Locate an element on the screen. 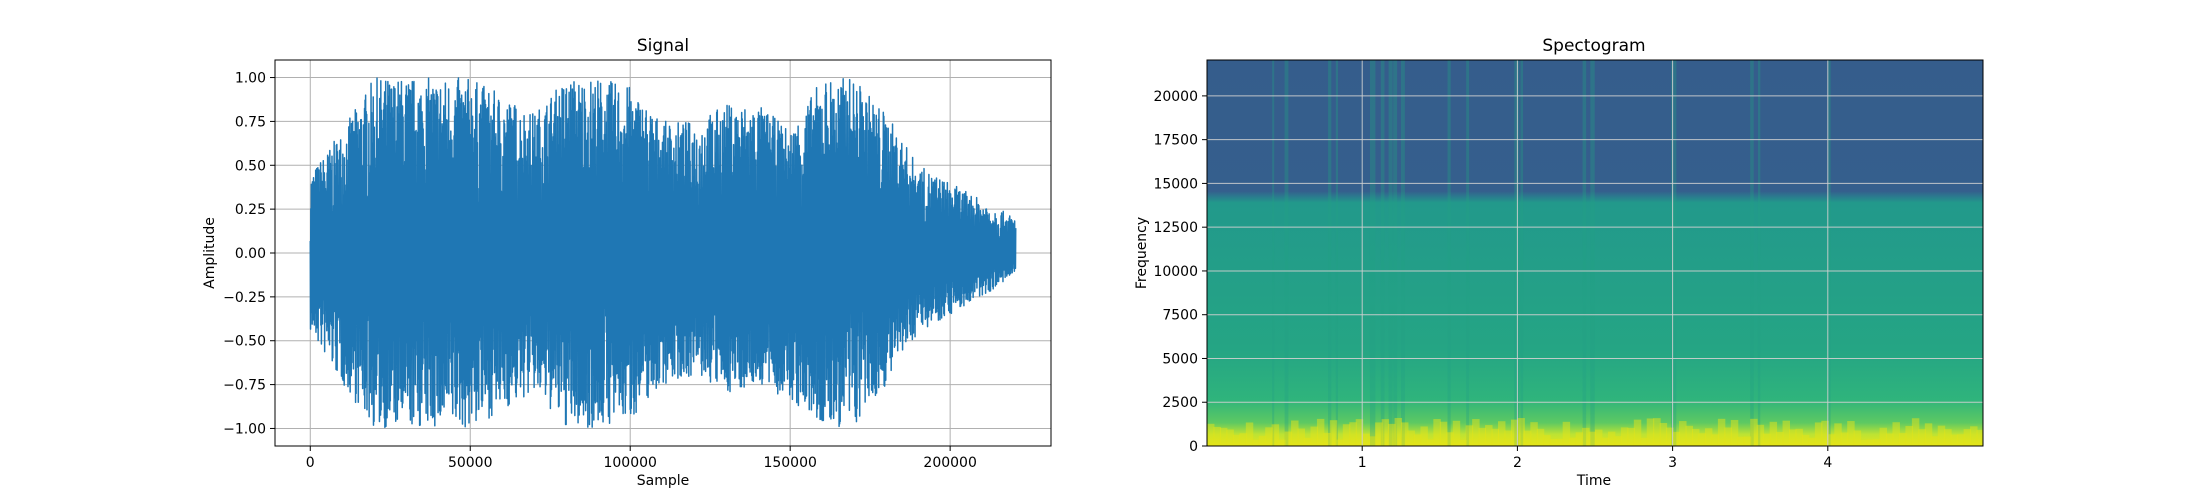 This screenshot has height=500, width=2200. spectrogram-y-tick-label: 10000 is located at coordinates (1175, 272).